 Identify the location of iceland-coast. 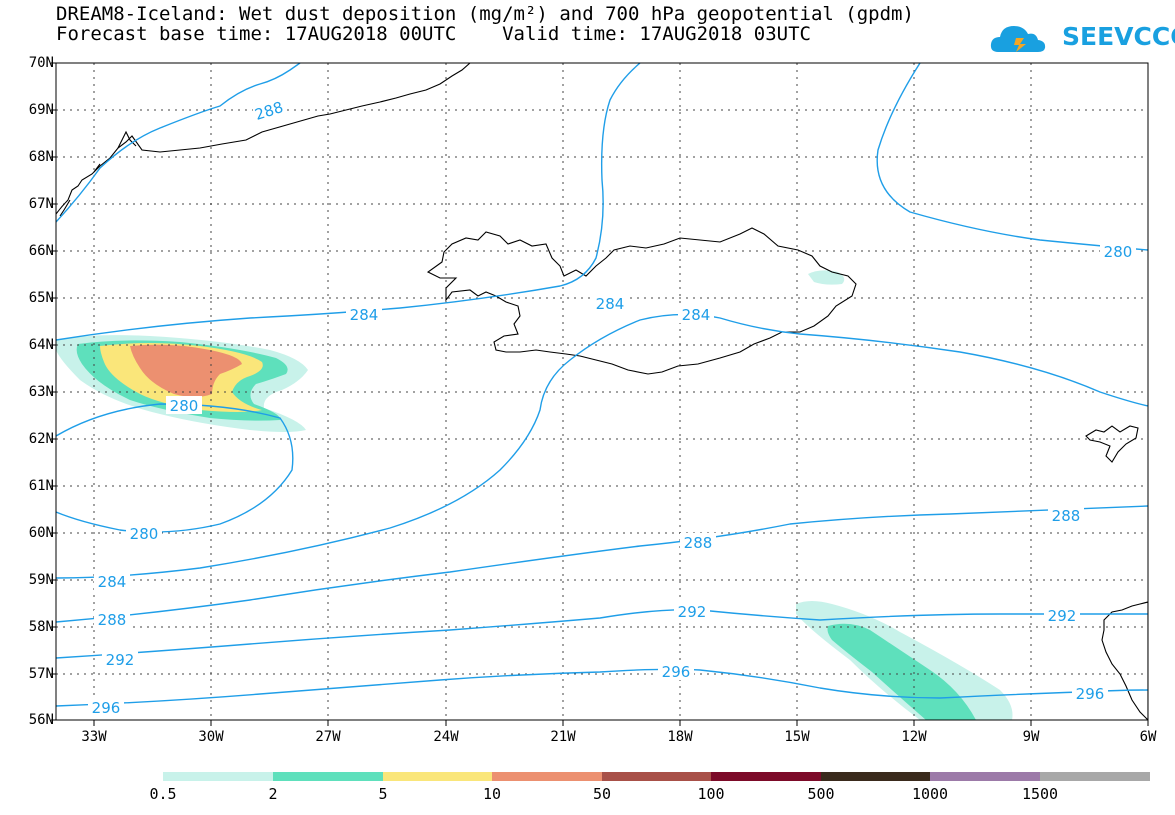
(641, 301).